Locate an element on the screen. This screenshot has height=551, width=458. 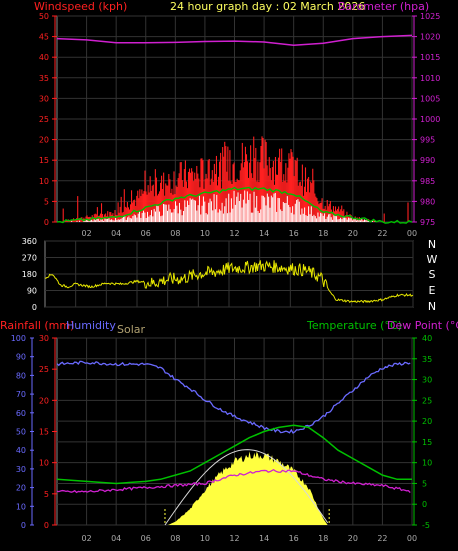
rain-tick-label: 15 is located at coordinates (44, 432).